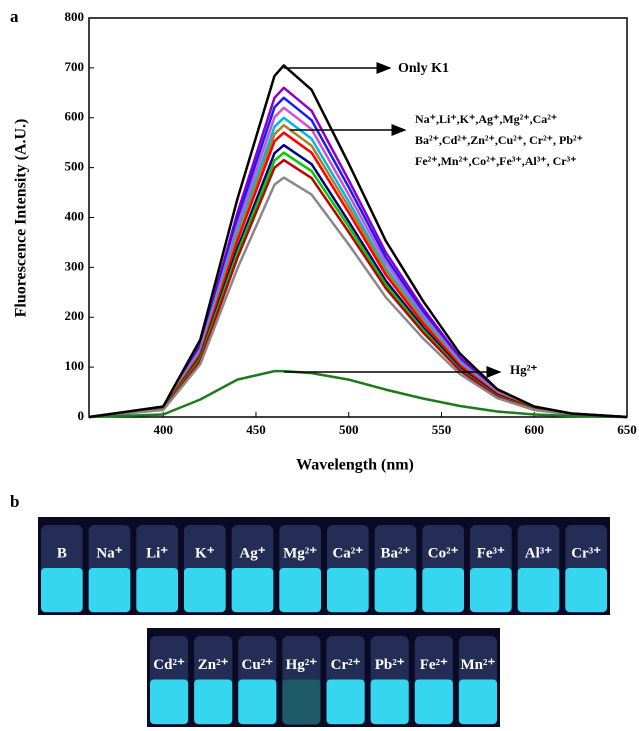  I want to click on x-tick-label: 650, so click(627, 429).